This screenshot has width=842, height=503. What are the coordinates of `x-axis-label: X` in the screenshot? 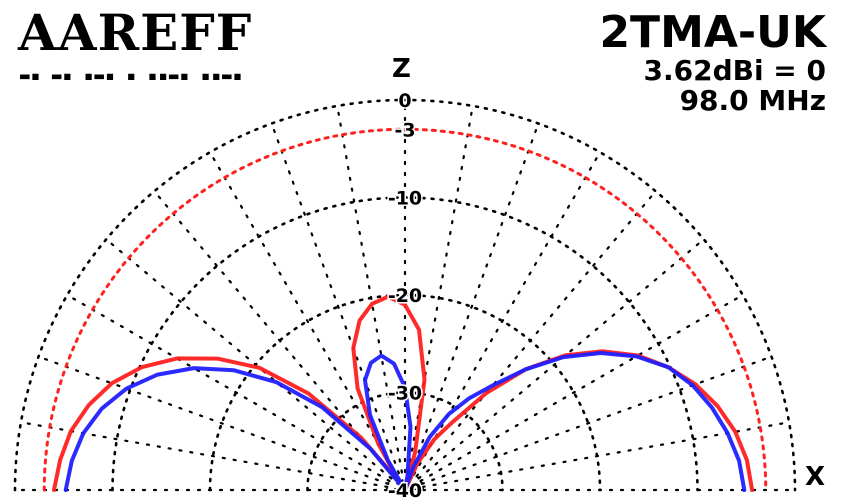 It's located at (815, 477).